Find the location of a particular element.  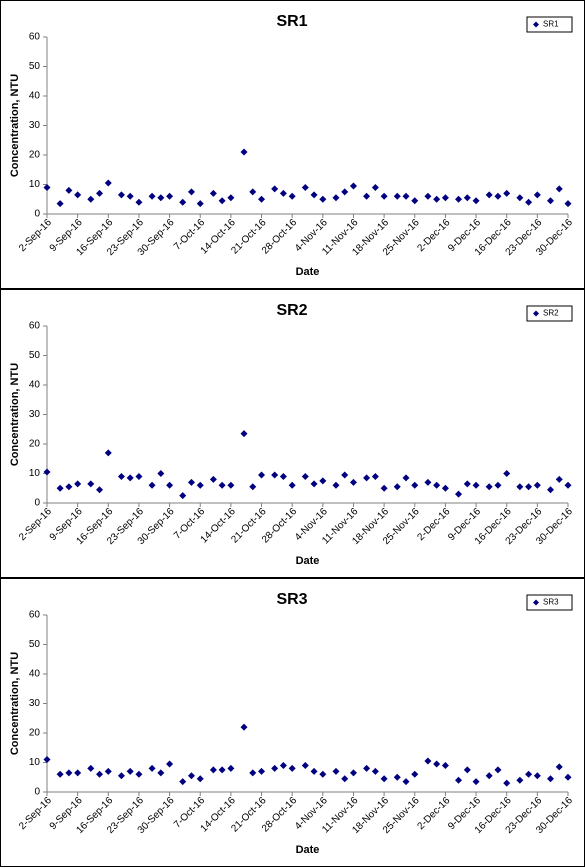

y-tick-label: 50 is located at coordinates (35, 355).